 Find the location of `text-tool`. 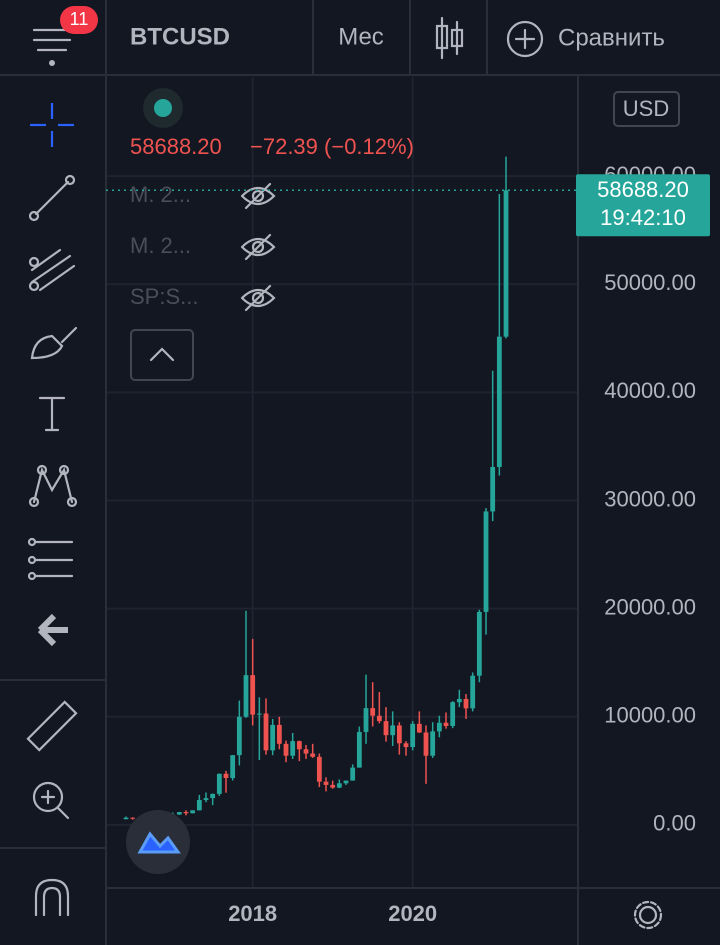

text-tool is located at coordinates (52, 414).